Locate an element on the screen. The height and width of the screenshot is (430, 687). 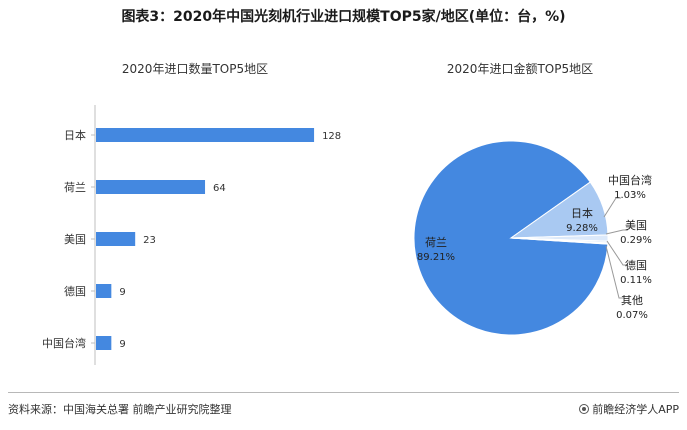
pie-slice-value: 0.11% is located at coordinates (636, 280).